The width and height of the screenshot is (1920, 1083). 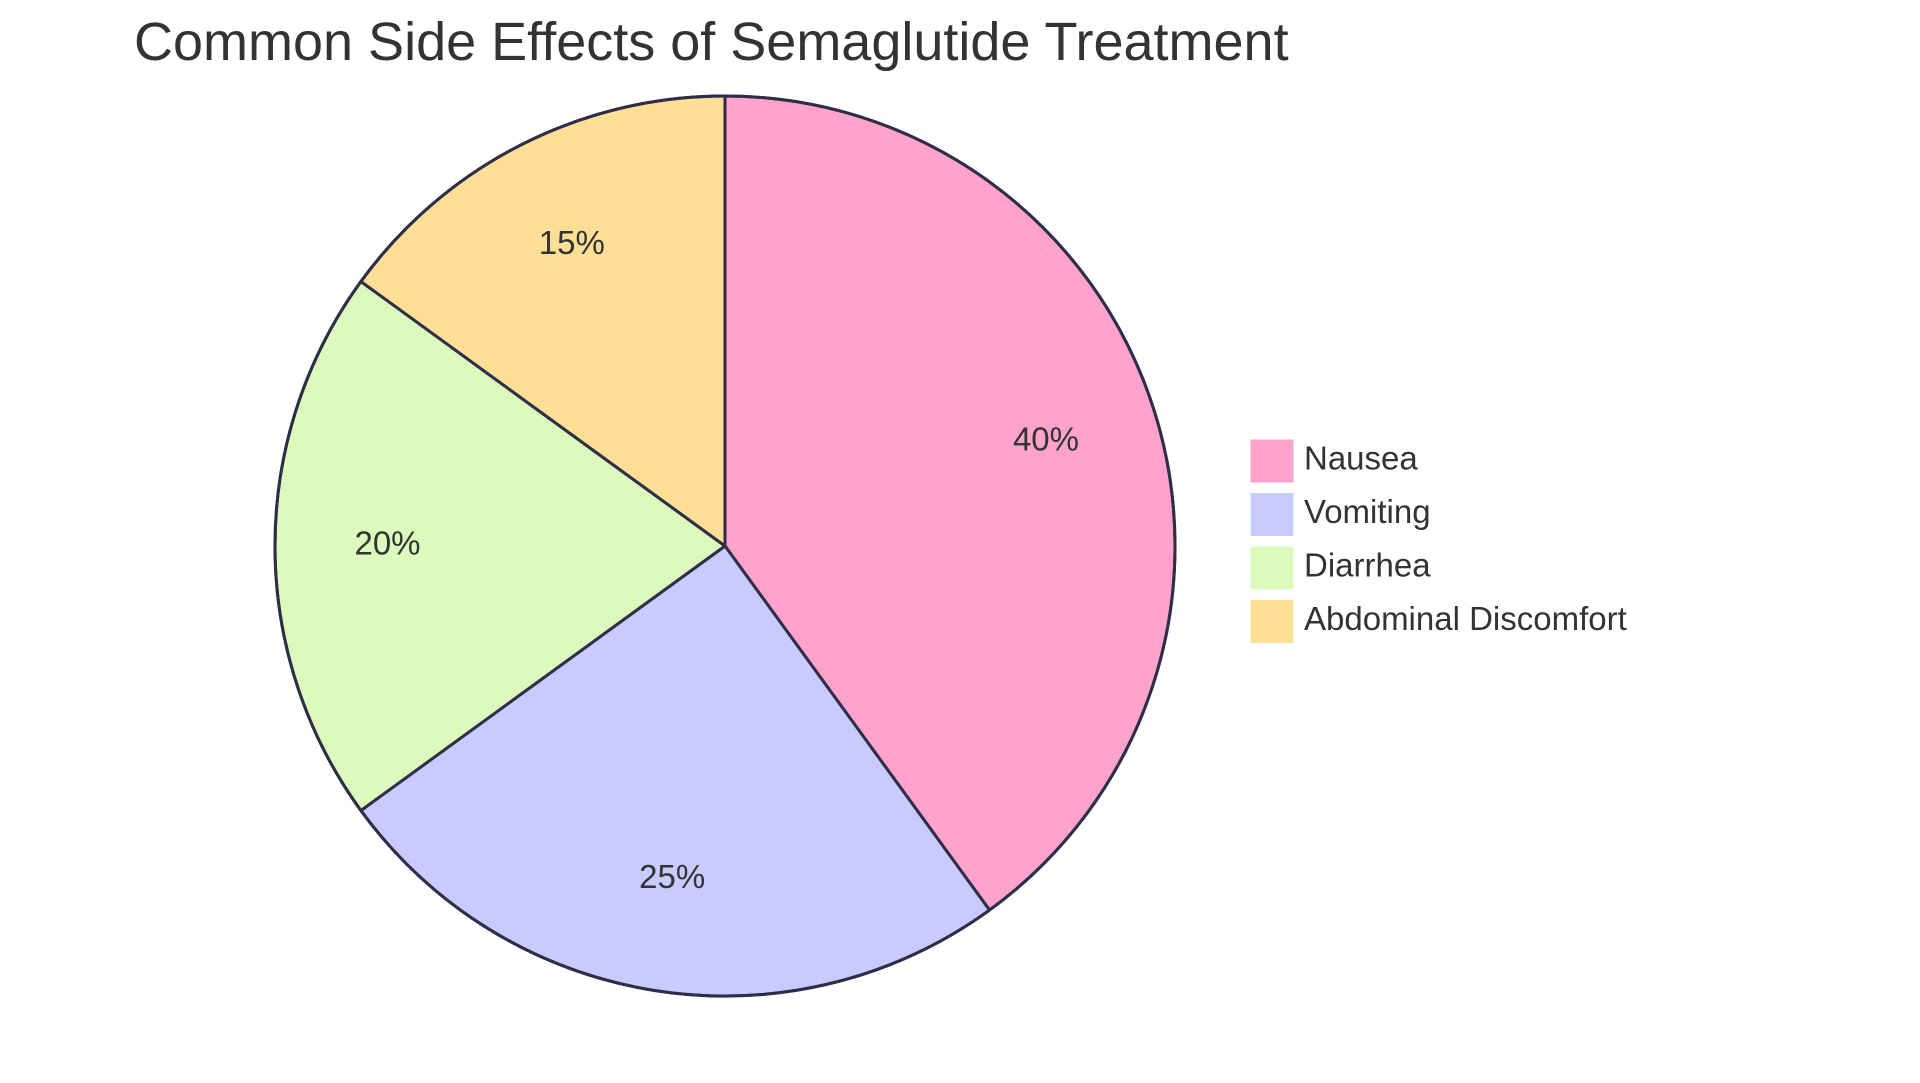 I want to click on legend-swatch-abdominal-discomfort, so click(x=1272, y=621).